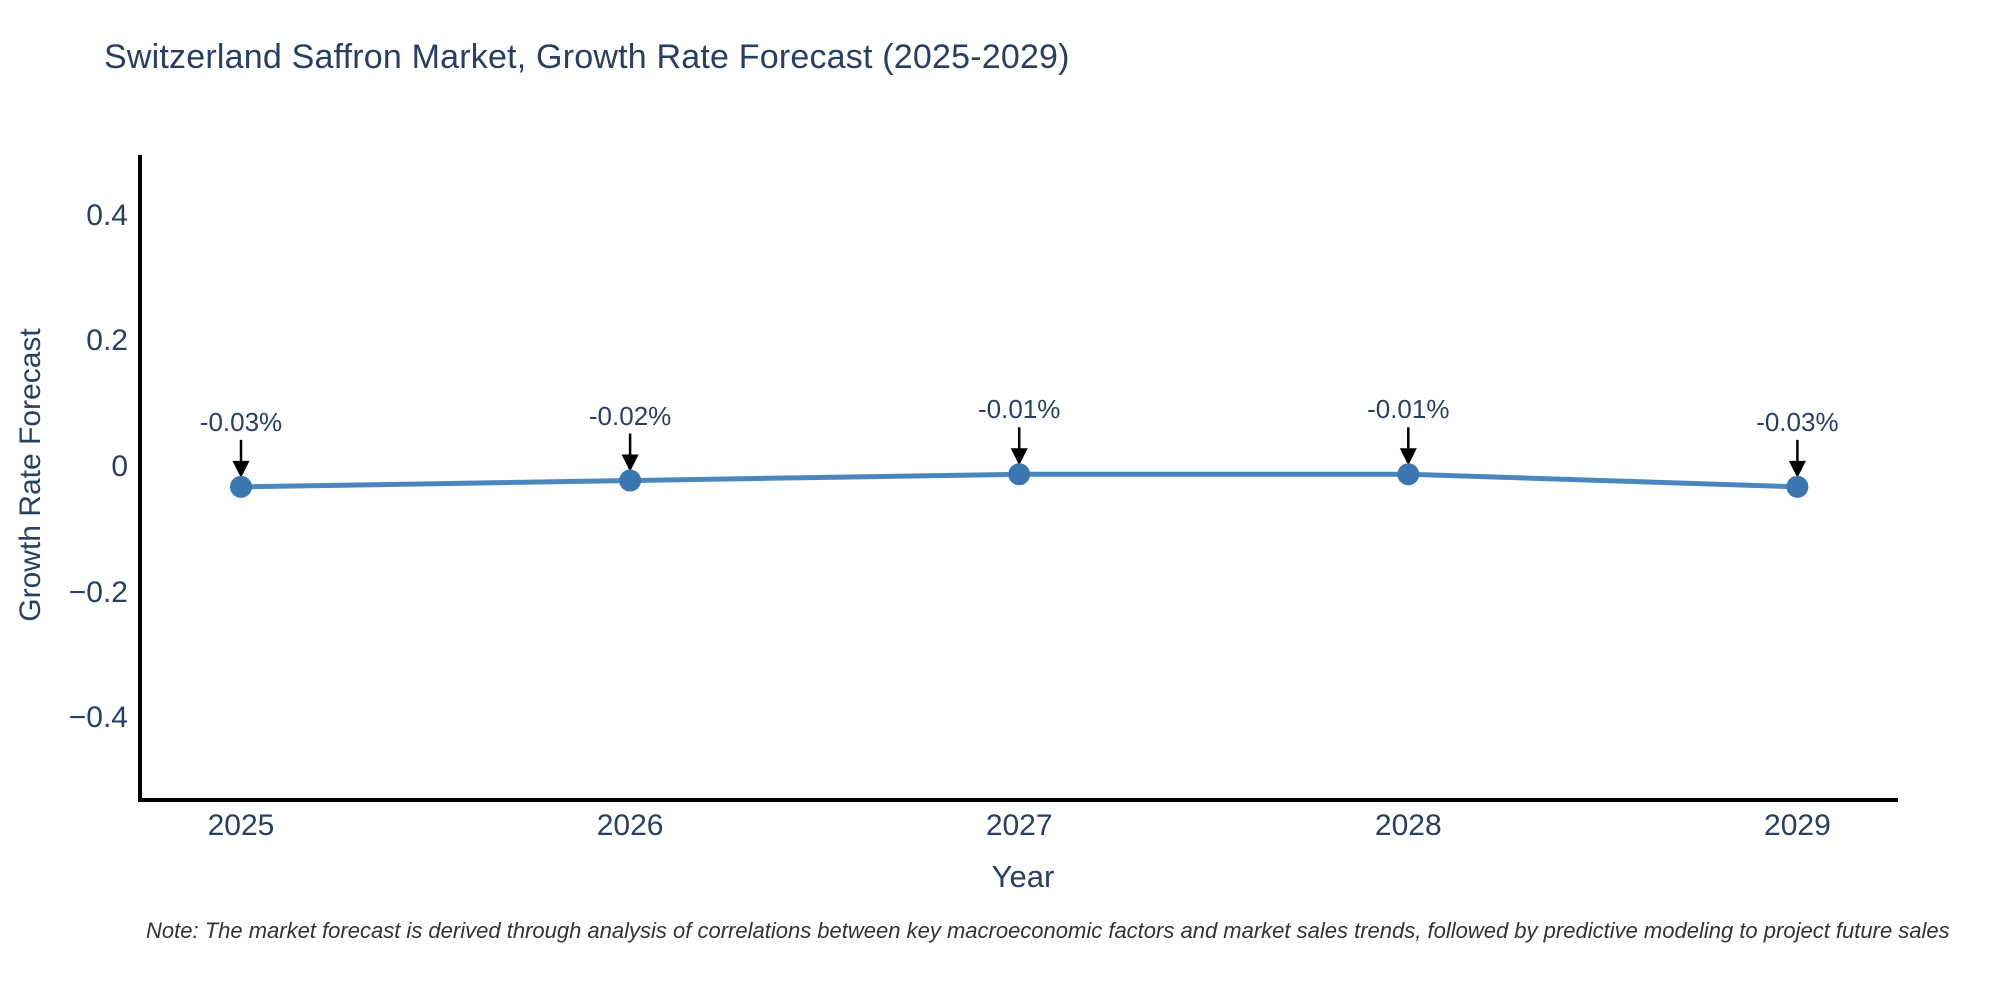  I want to click on x-tick-label: 2025, so click(241, 825).